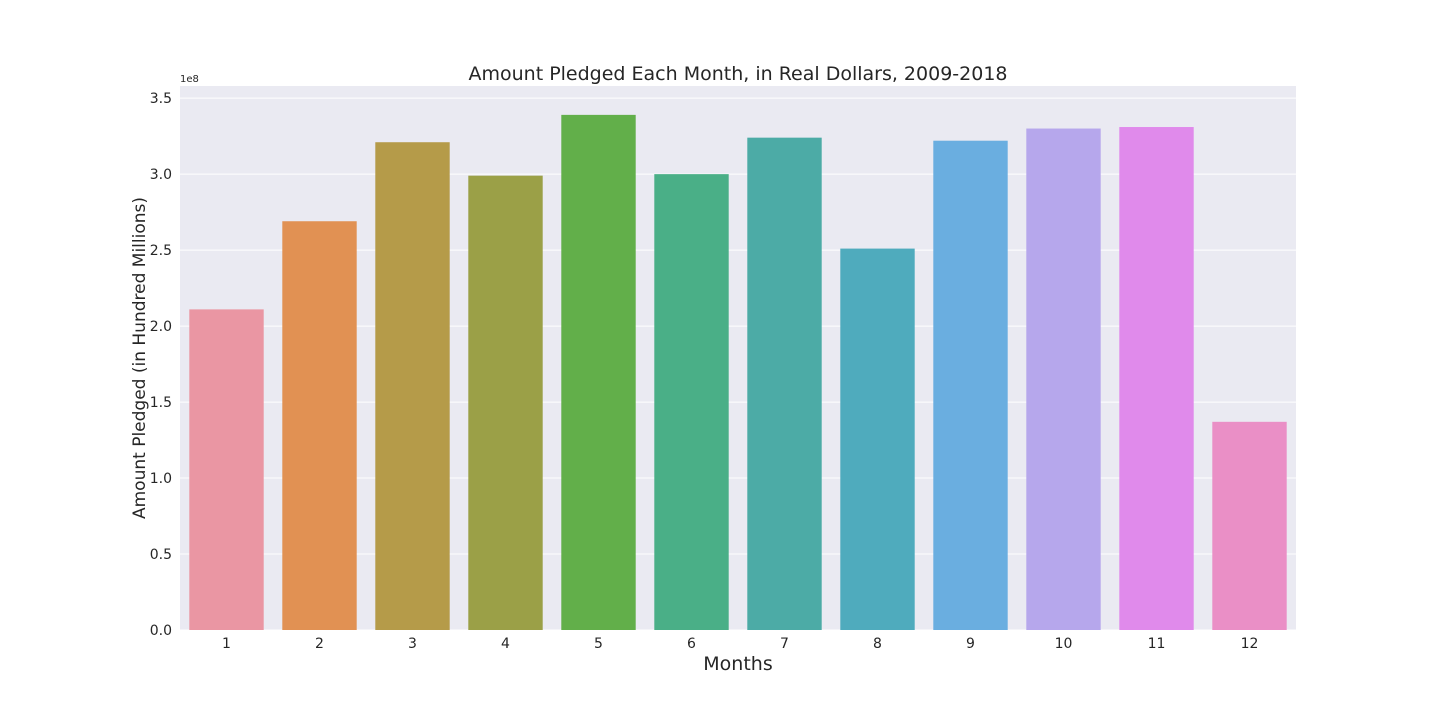  I want to click on x-tick-labels: 1 2 3 4 5 6 7 8 9 10 11 12, so click(740, 644).